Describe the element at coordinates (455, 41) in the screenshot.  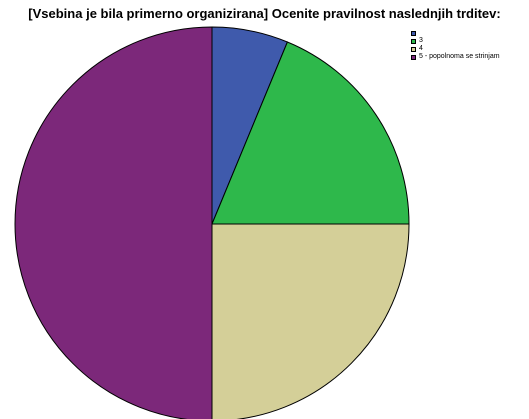
I see `legend-item-2: 3` at that location.